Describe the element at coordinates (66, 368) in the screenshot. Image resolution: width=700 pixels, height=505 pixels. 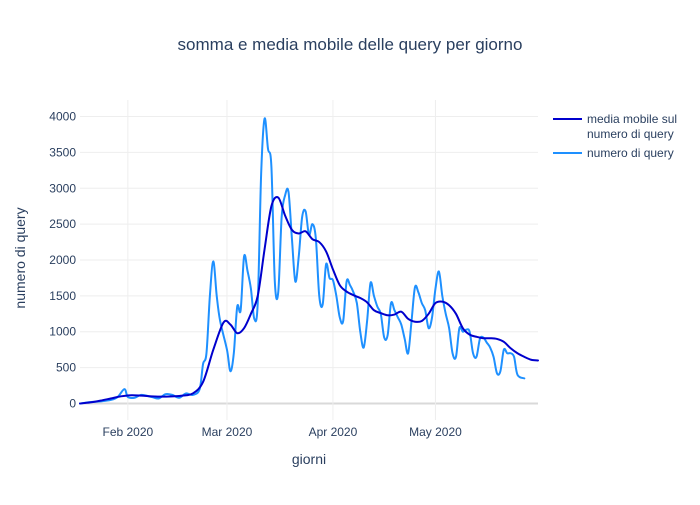
I see `y-tick-label: 500` at that location.